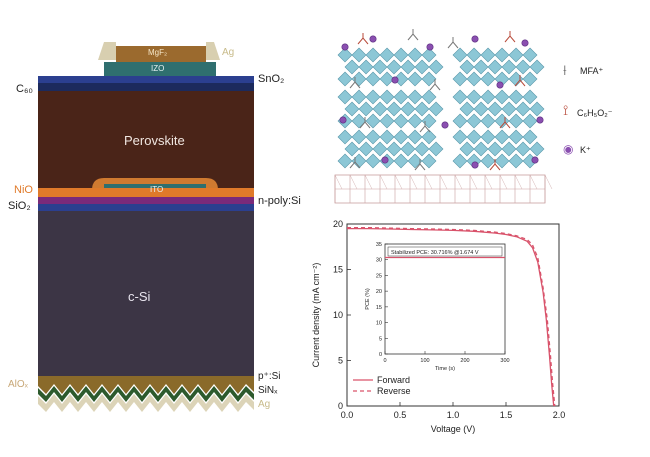 The image size is (650, 457). Describe the element at coordinates (139, 296) in the screenshot. I see `c-si-label: c-Si` at that location.